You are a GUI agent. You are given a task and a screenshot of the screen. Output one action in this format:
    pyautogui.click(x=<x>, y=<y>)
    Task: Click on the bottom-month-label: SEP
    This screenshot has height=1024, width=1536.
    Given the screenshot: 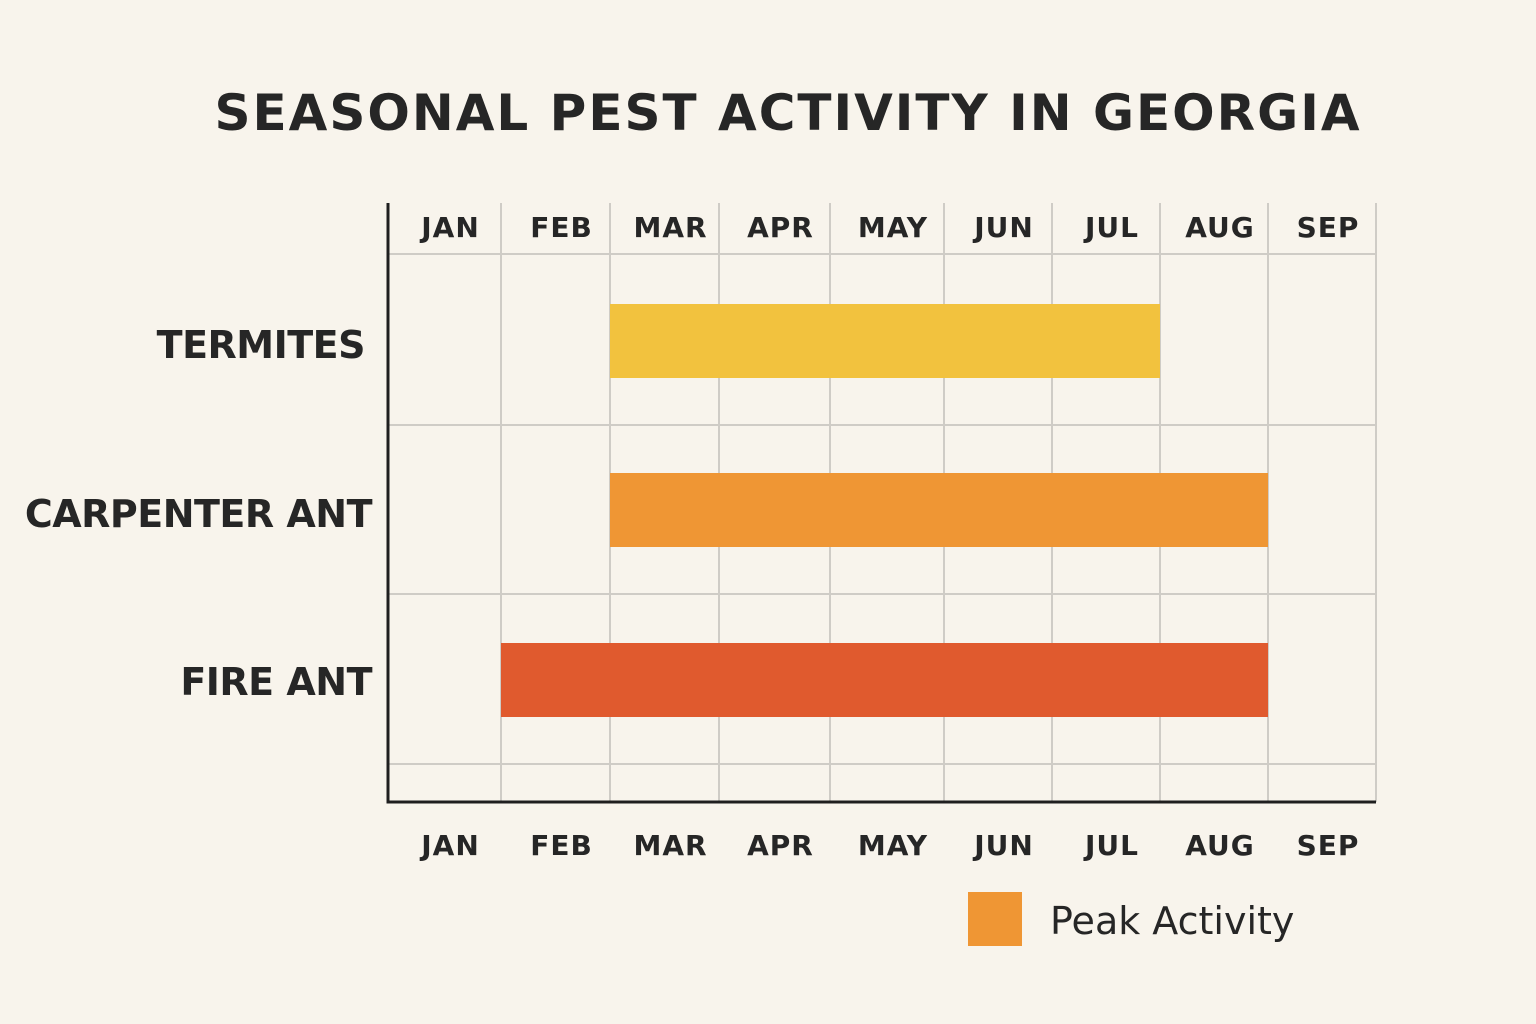 What is the action you would take?
    pyautogui.click(x=1328, y=845)
    